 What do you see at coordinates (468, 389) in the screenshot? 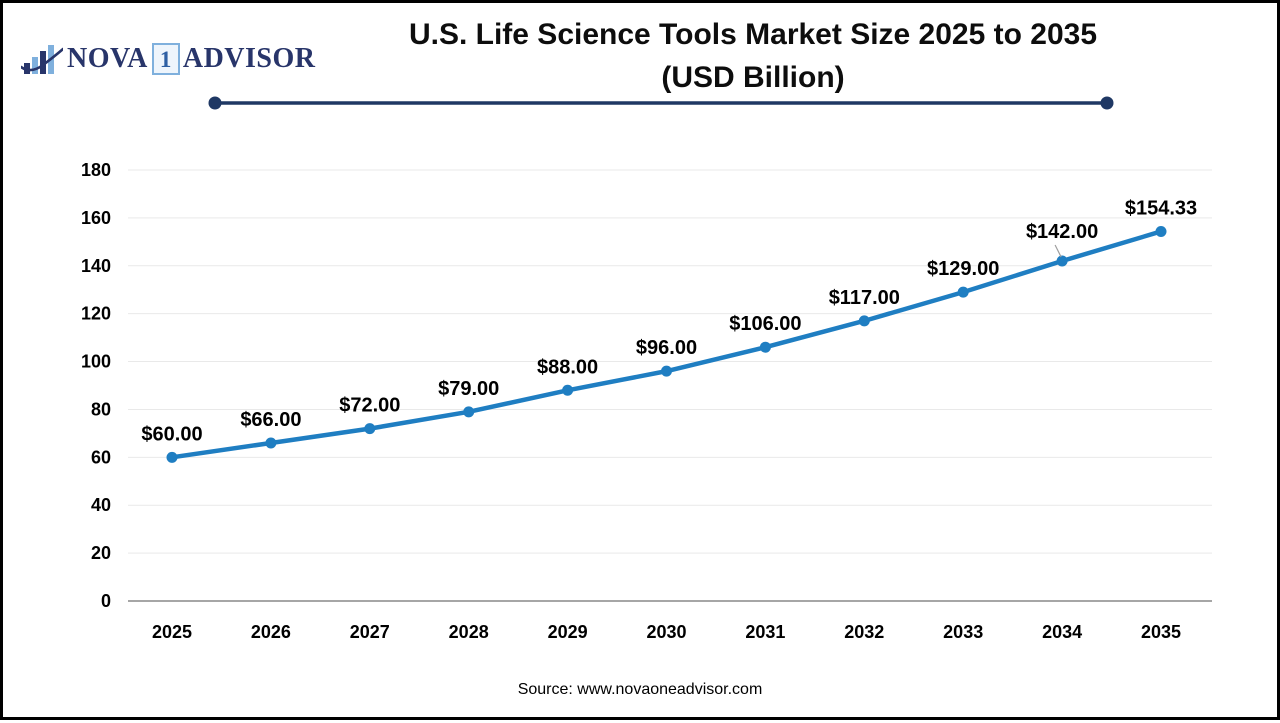
I see `data-label-2028: $79.00` at bounding box center [468, 389].